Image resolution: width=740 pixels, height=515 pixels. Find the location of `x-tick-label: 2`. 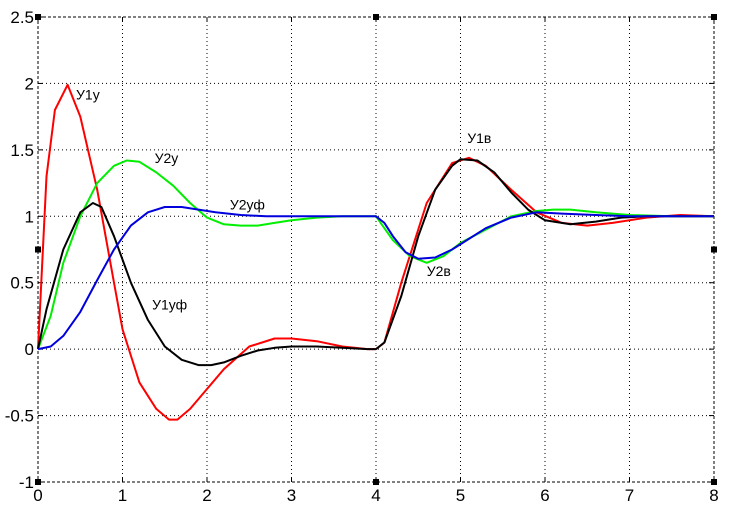

x-tick-label: 2 is located at coordinates (206, 495).